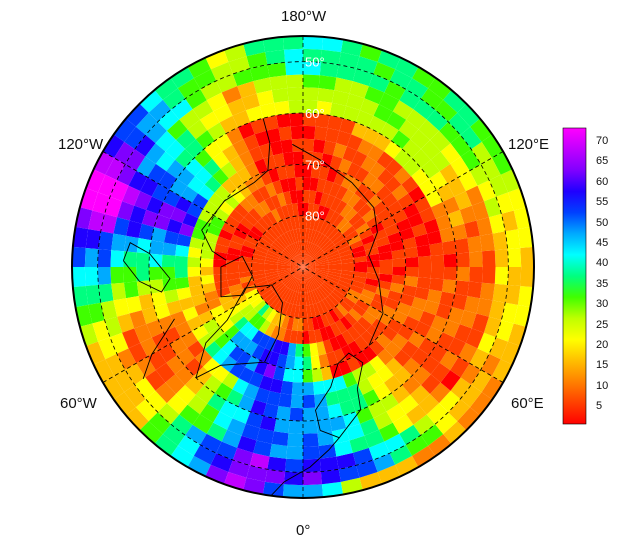  I want to click on colorbar-tick: 60, so click(602, 181).